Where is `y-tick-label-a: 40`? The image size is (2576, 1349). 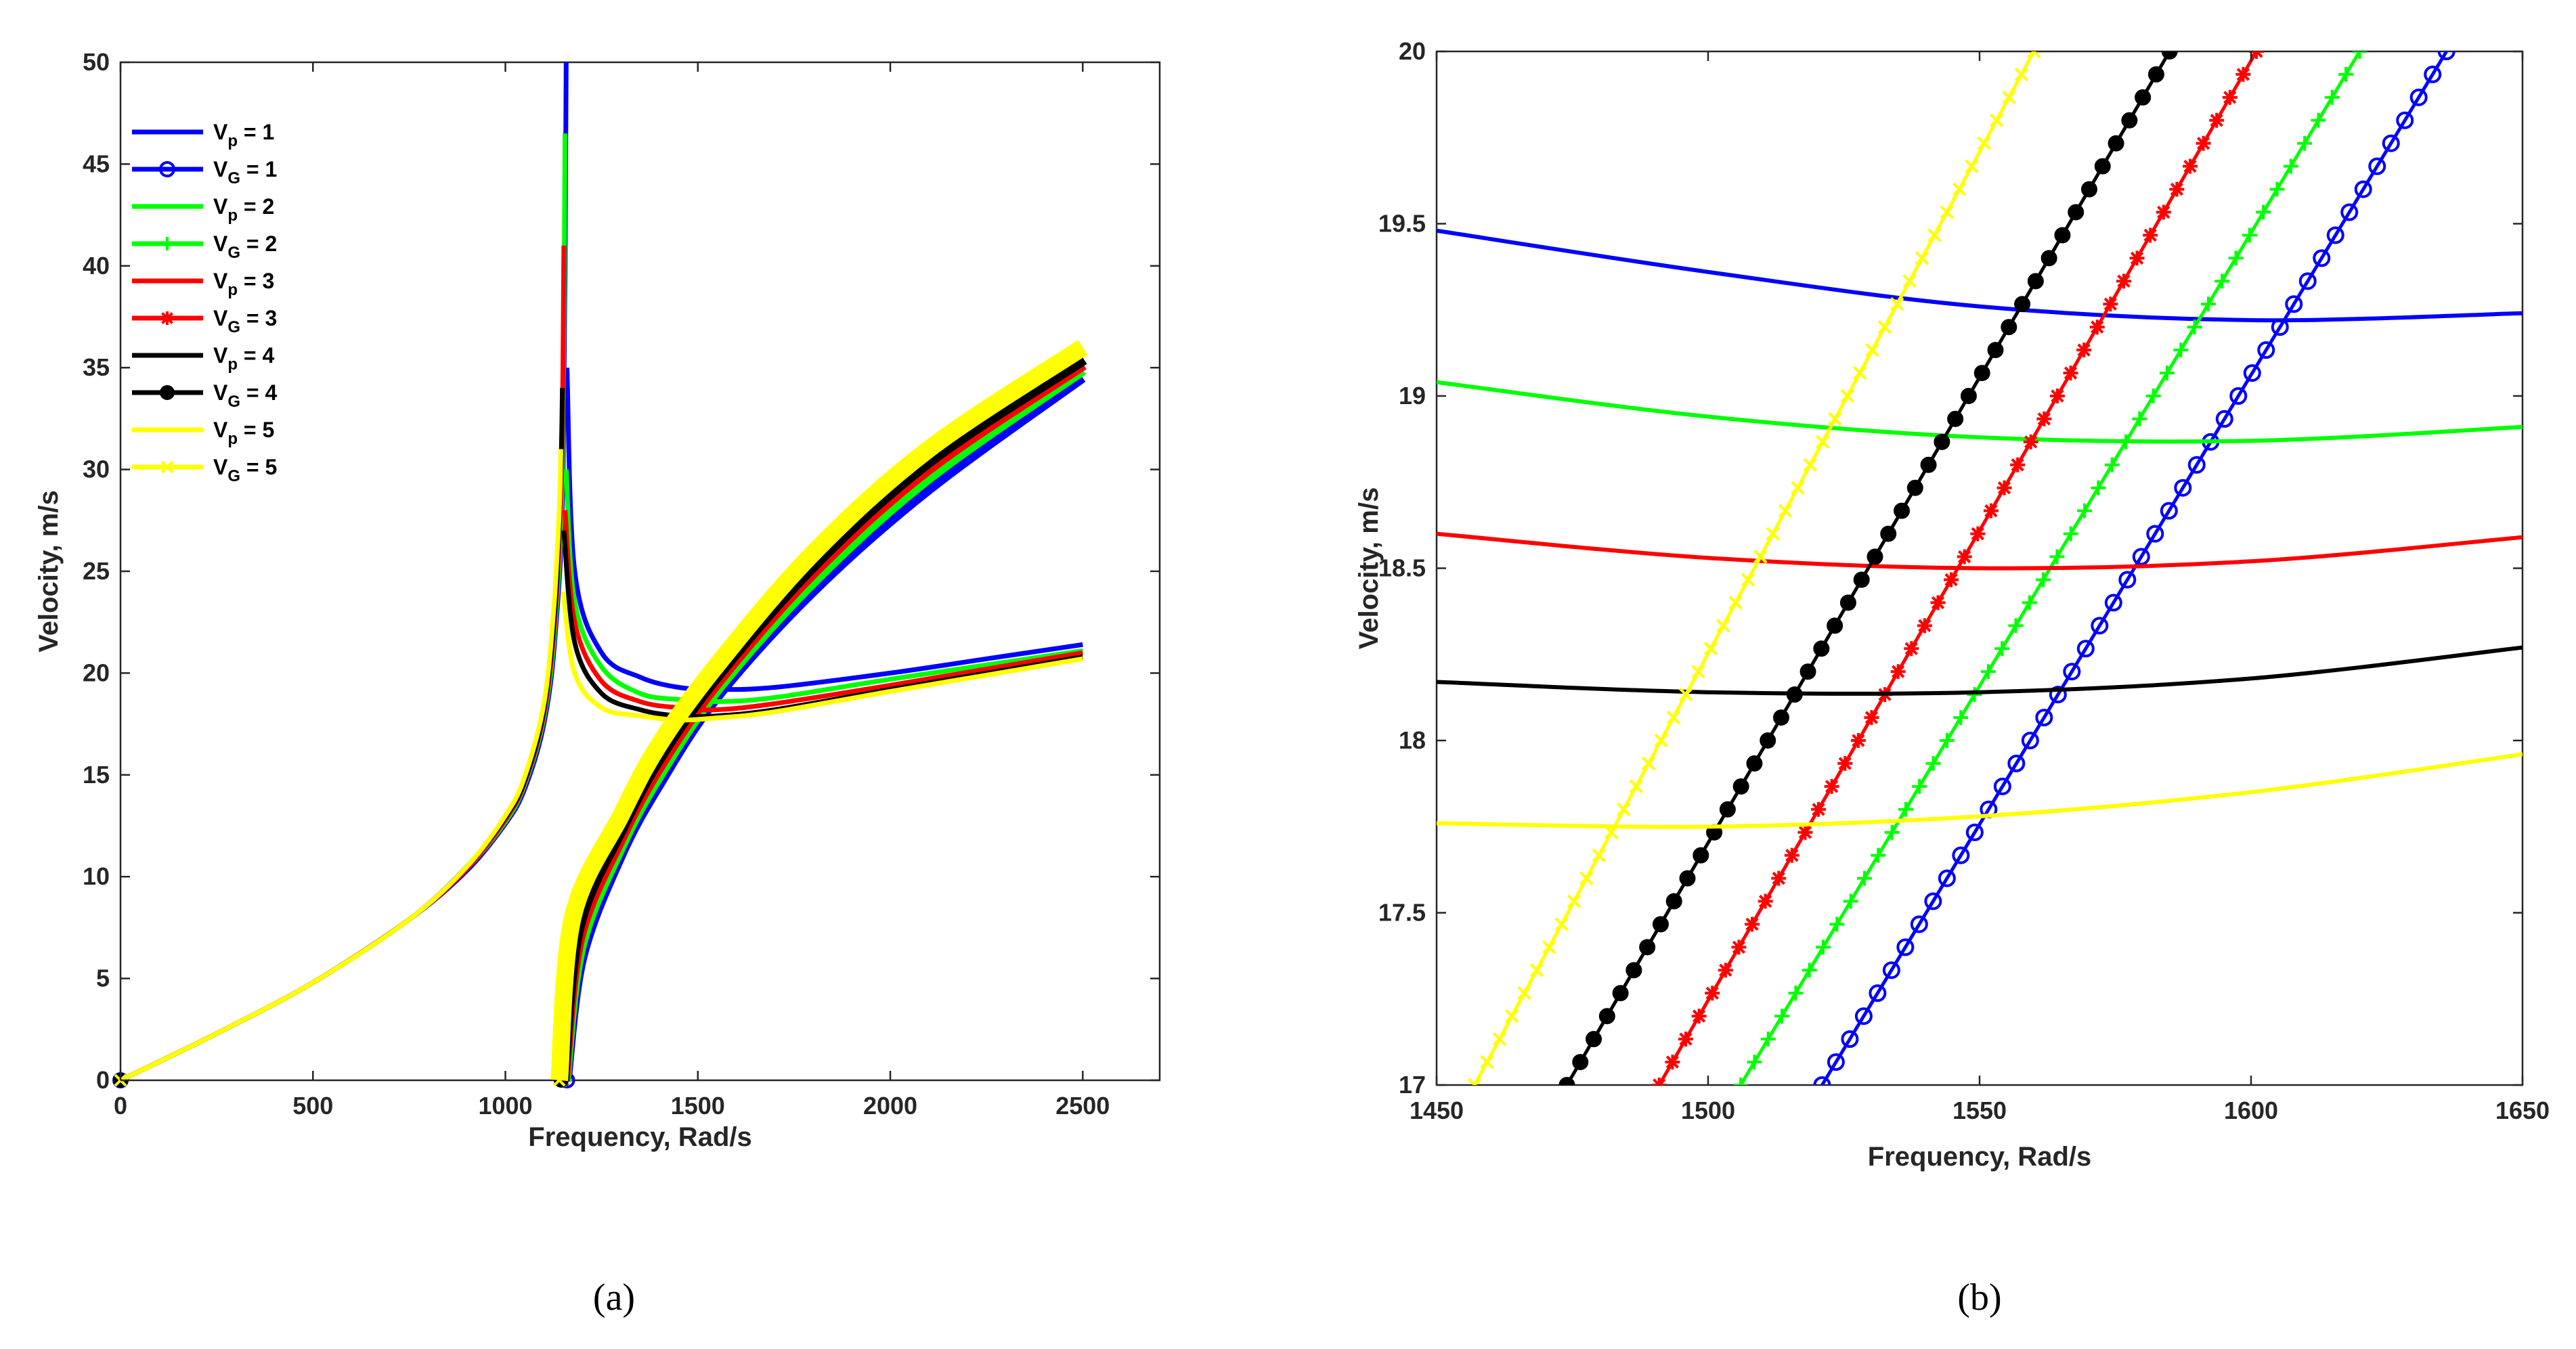
y-tick-label-a: 40 is located at coordinates (96, 266).